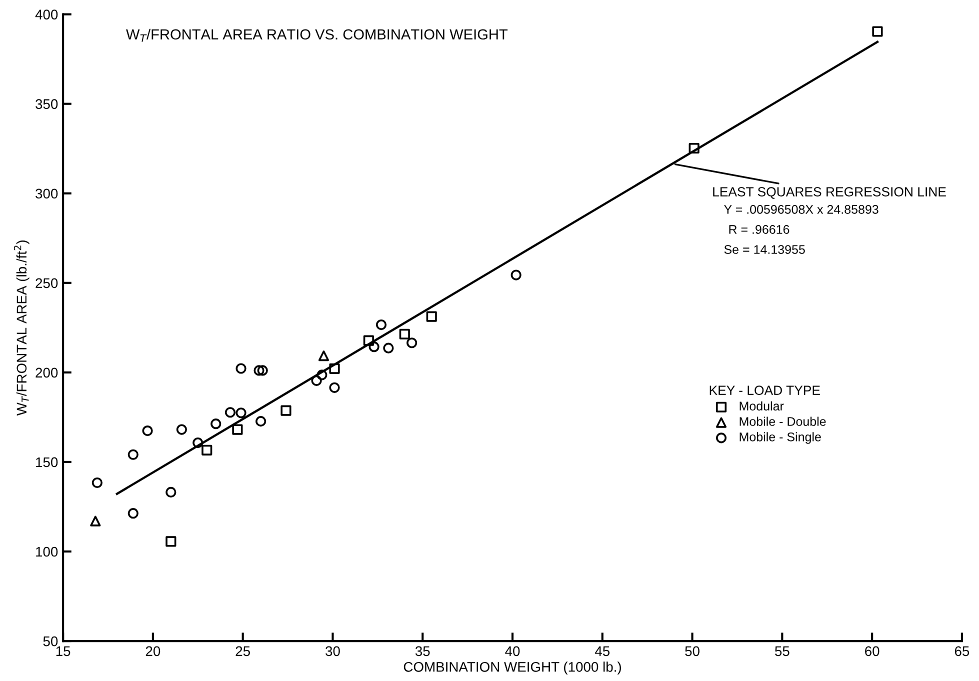 The height and width of the screenshot is (681, 979). I want to click on x-tick-label: 60, so click(872, 651).